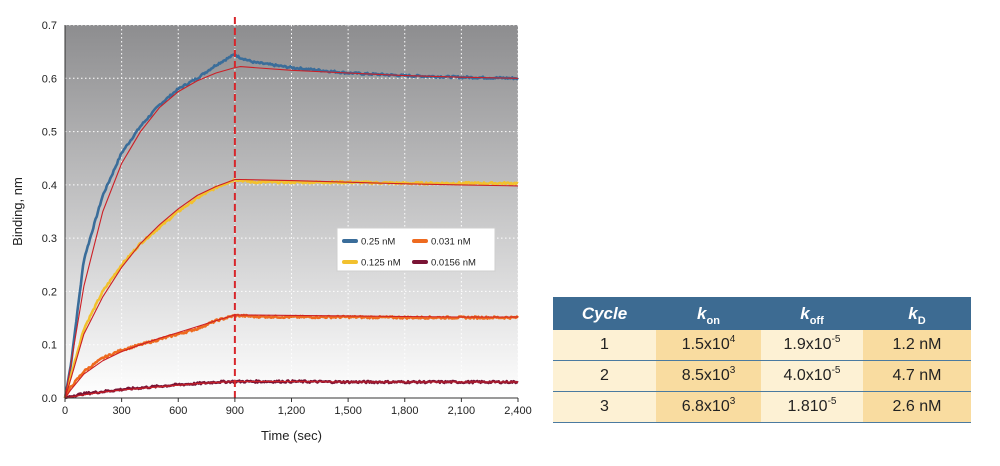  What do you see at coordinates (292, 411) in the screenshot?
I see `x-tick-label: 1,200` at bounding box center [292, 411].